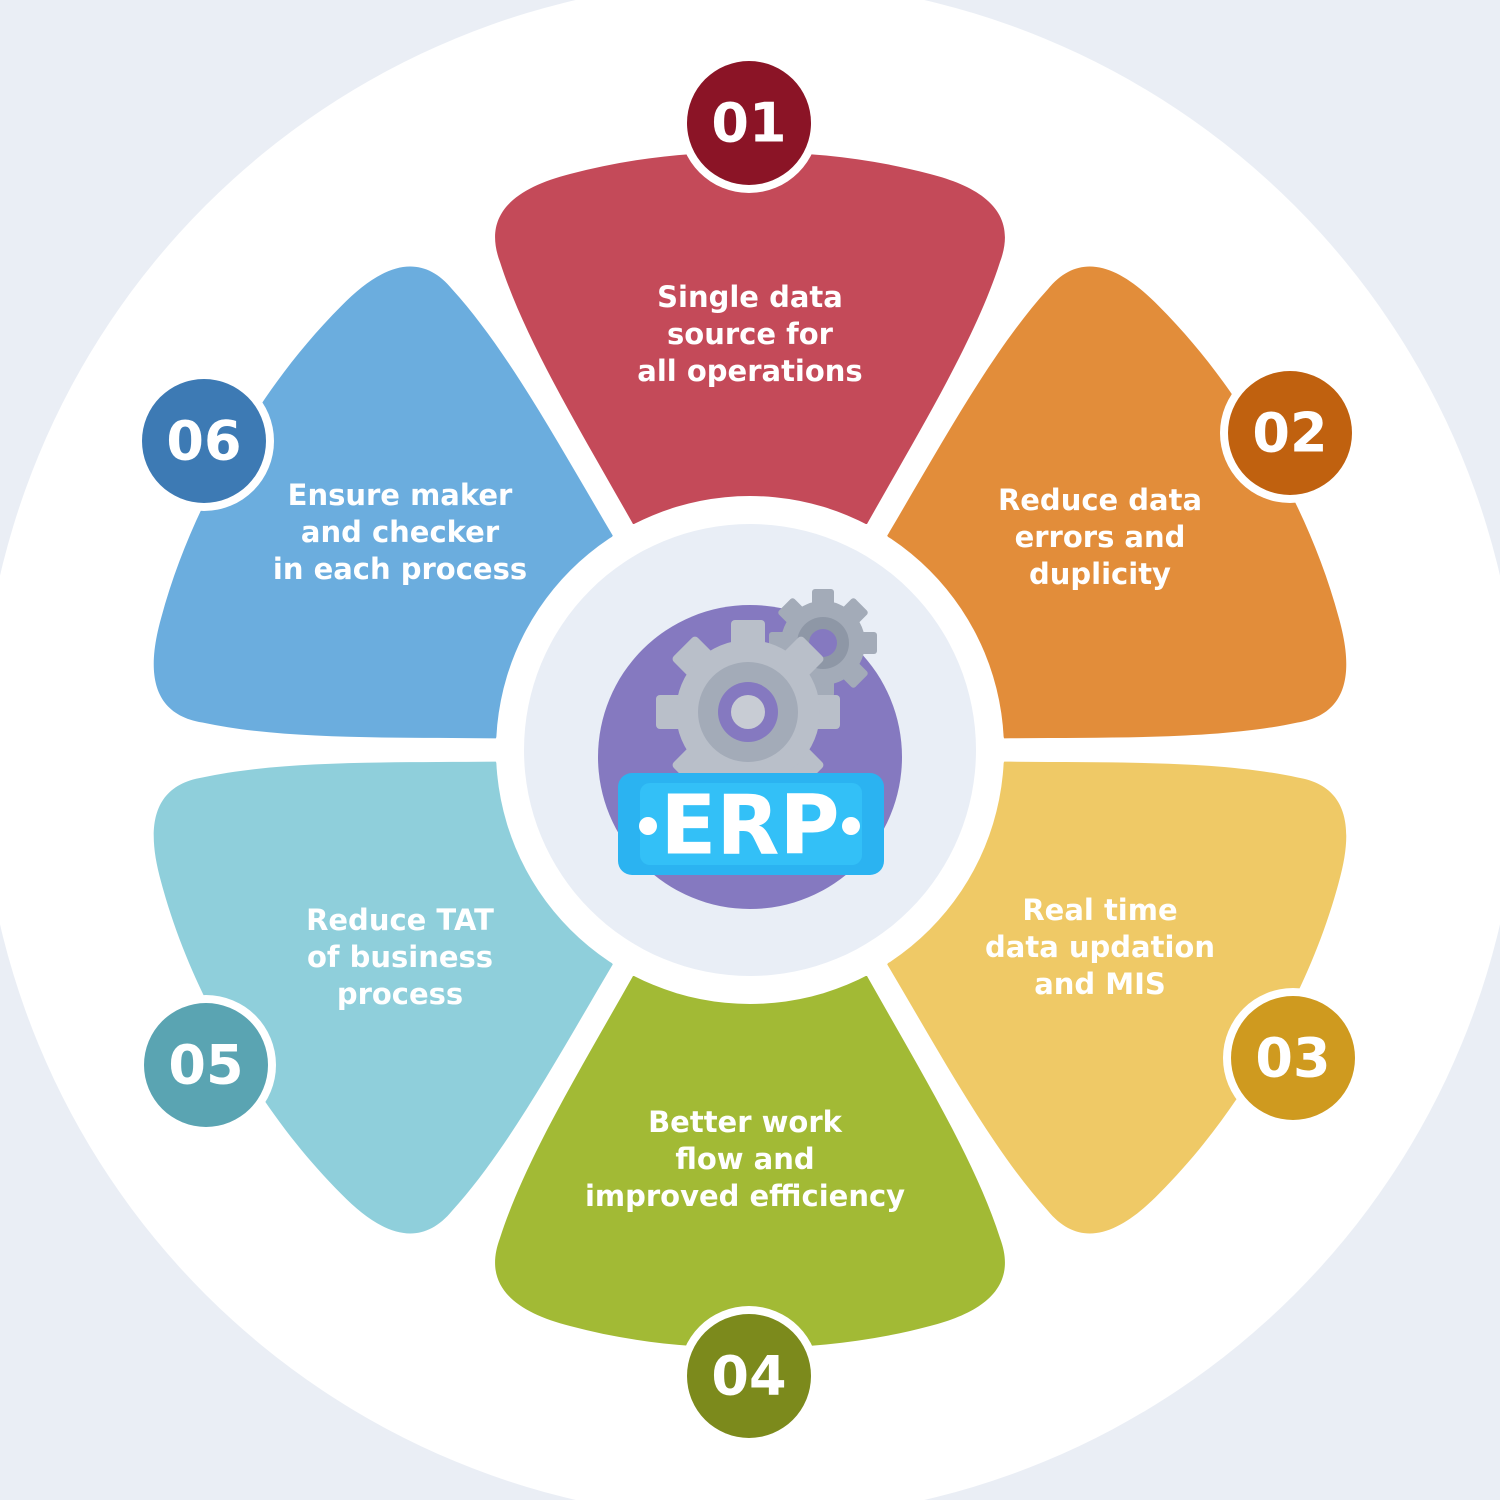 Image resolution: width=1500 pixels, height=1500 pixels. I want to click on number-badge-4: 04, so click(749, 1376).